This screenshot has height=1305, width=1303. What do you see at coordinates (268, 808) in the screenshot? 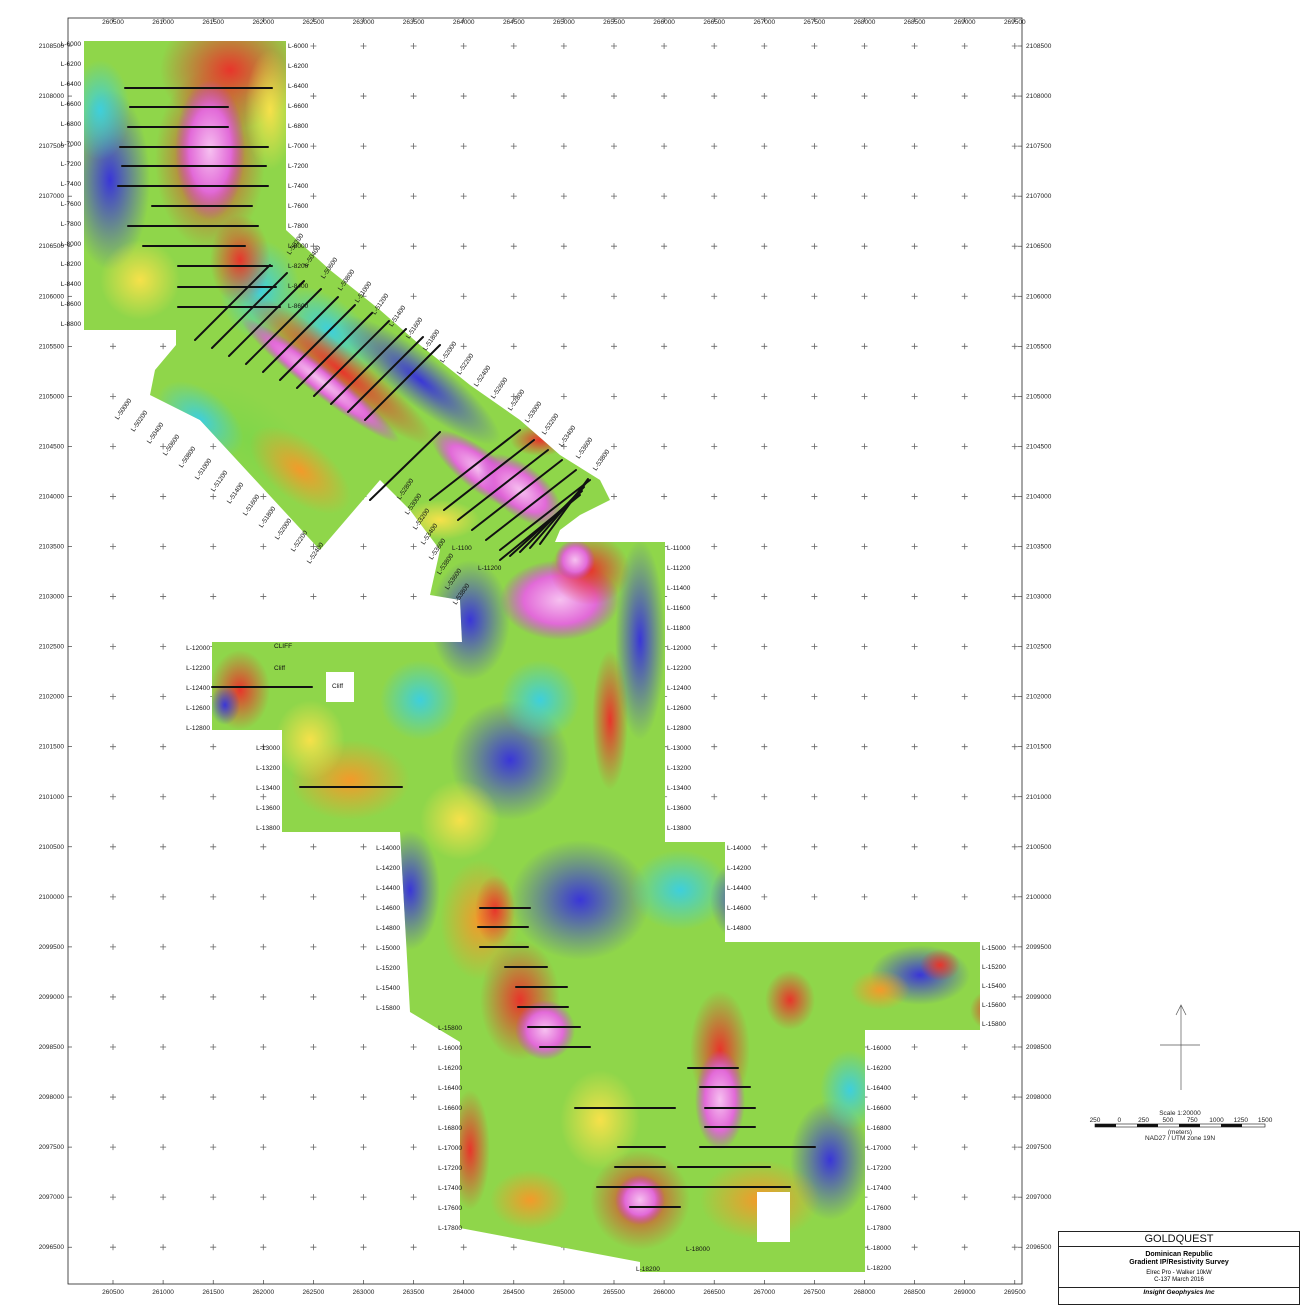
I see `line-label: L-13600` at bounding box center [268, 808].